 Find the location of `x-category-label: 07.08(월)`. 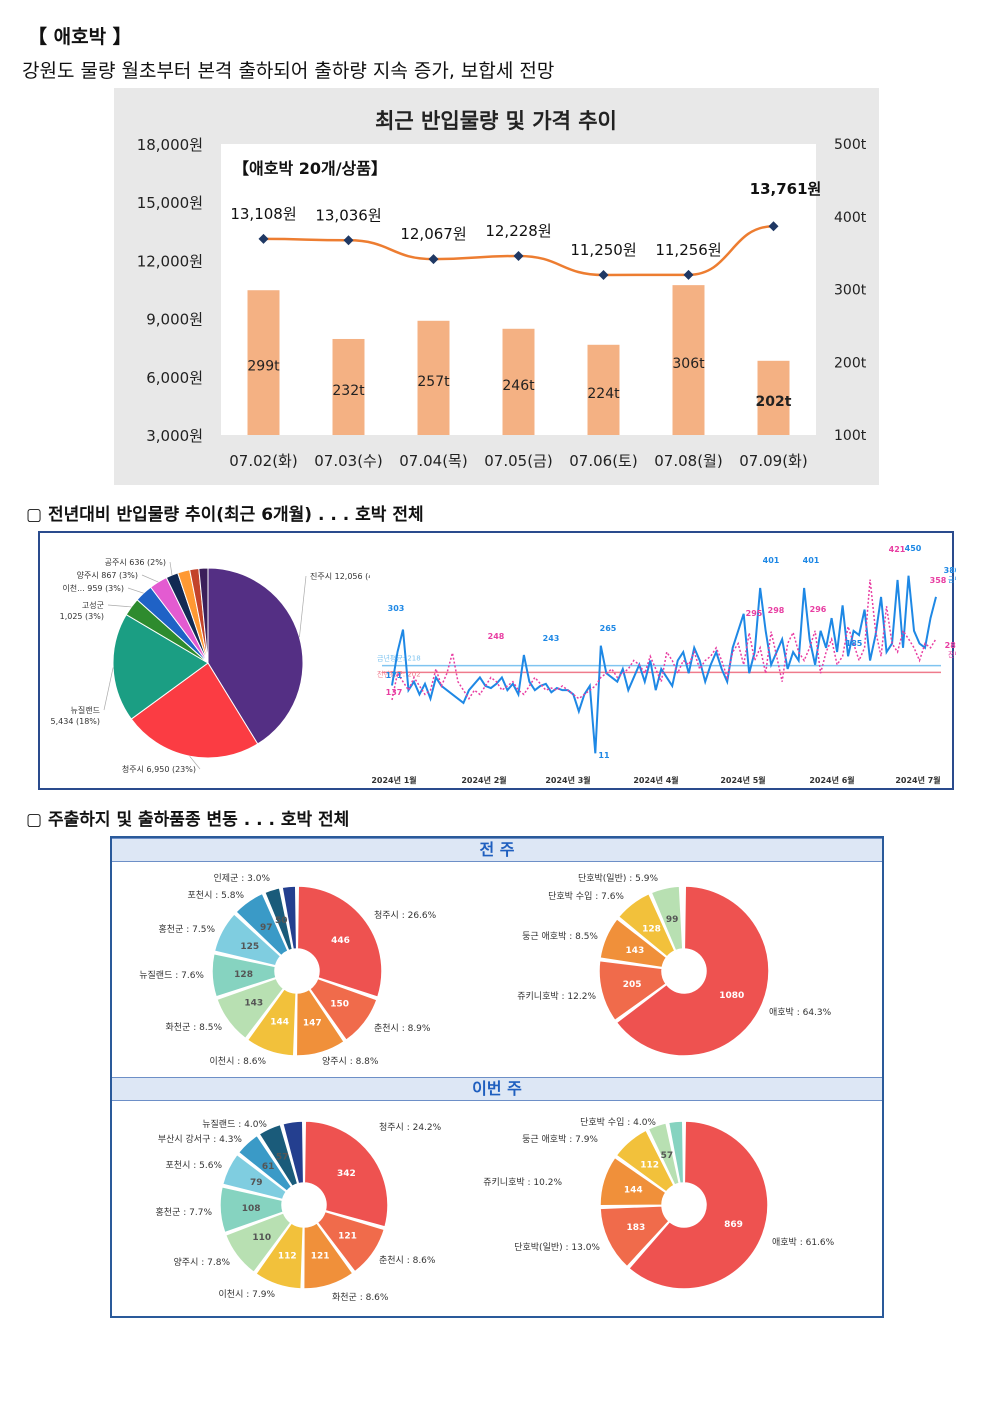

x-category-label: 07.08(월) is located at coordinates (688, 461).